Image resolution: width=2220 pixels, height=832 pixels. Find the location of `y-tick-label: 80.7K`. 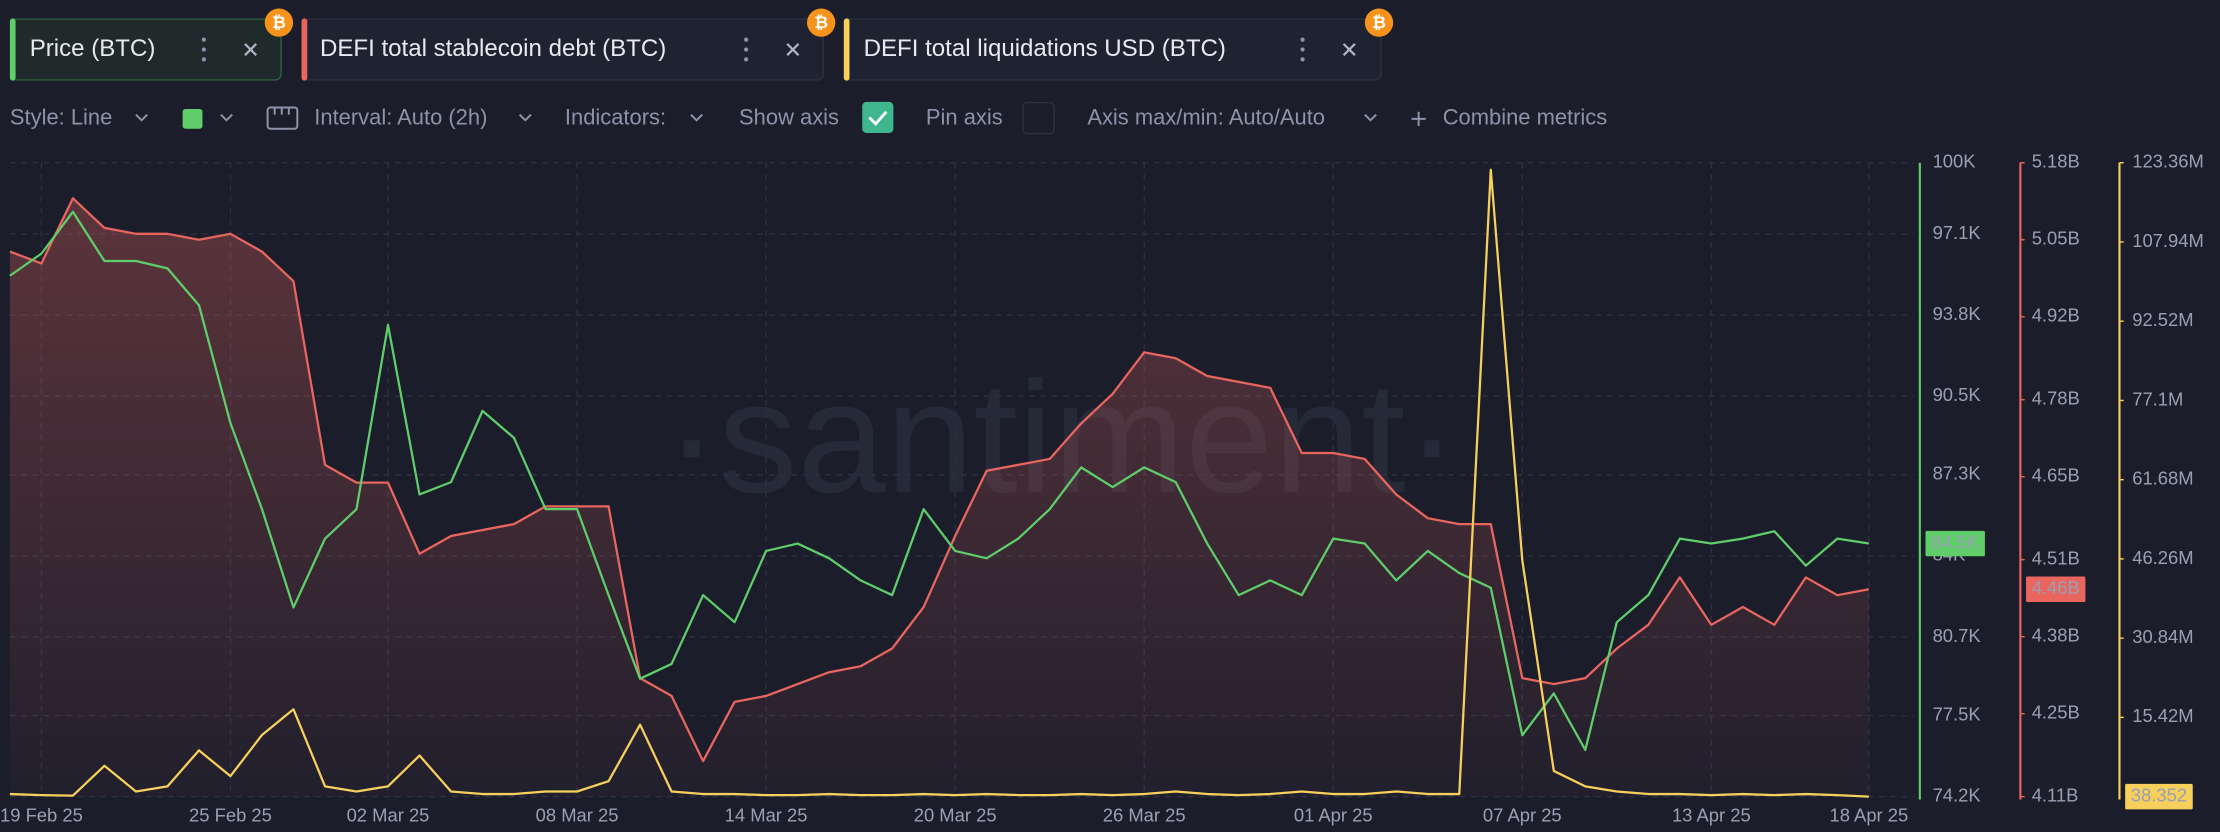

y-tick-label: 80.7K is located at coordinates (1957, 635).